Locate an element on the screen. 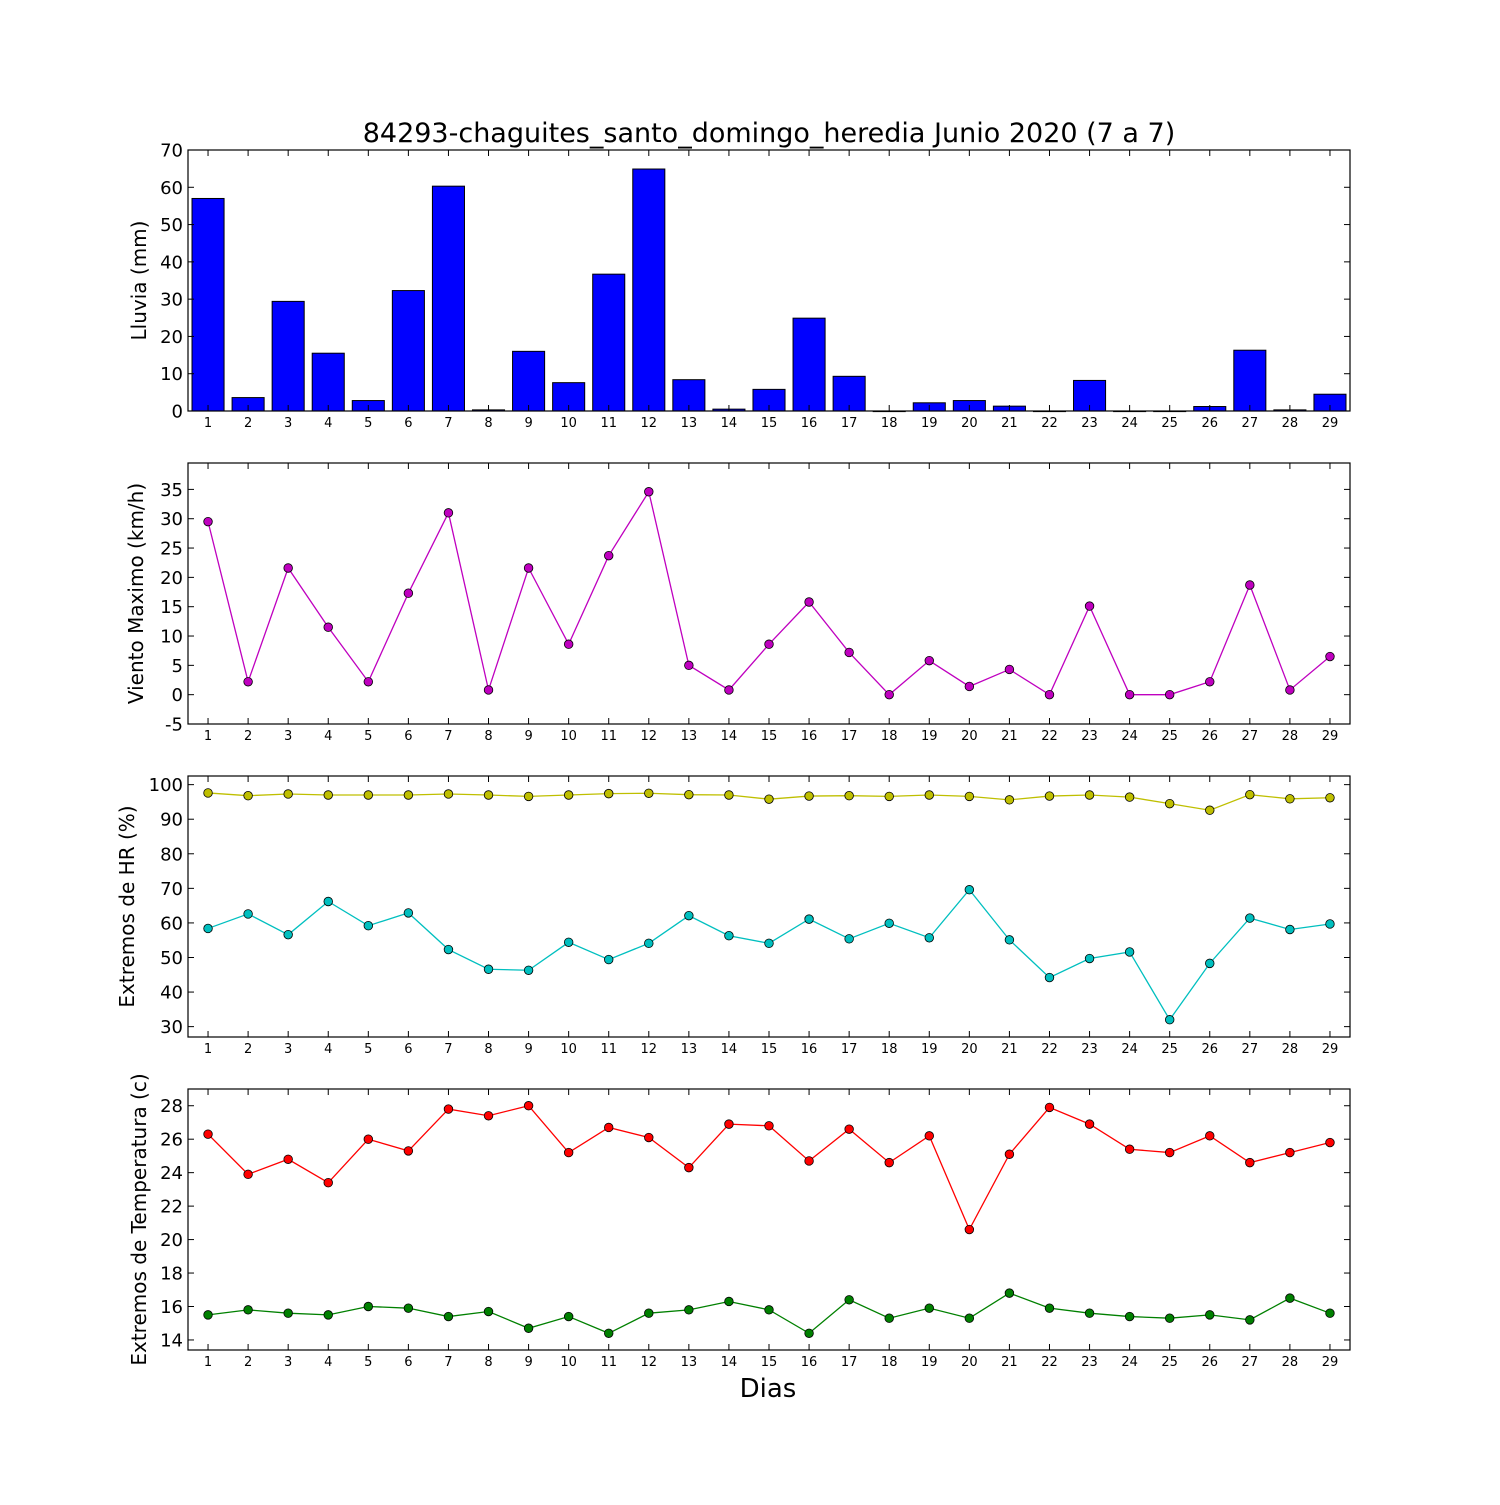  y-tick-label: 90 is located at coordinates (171, 820).